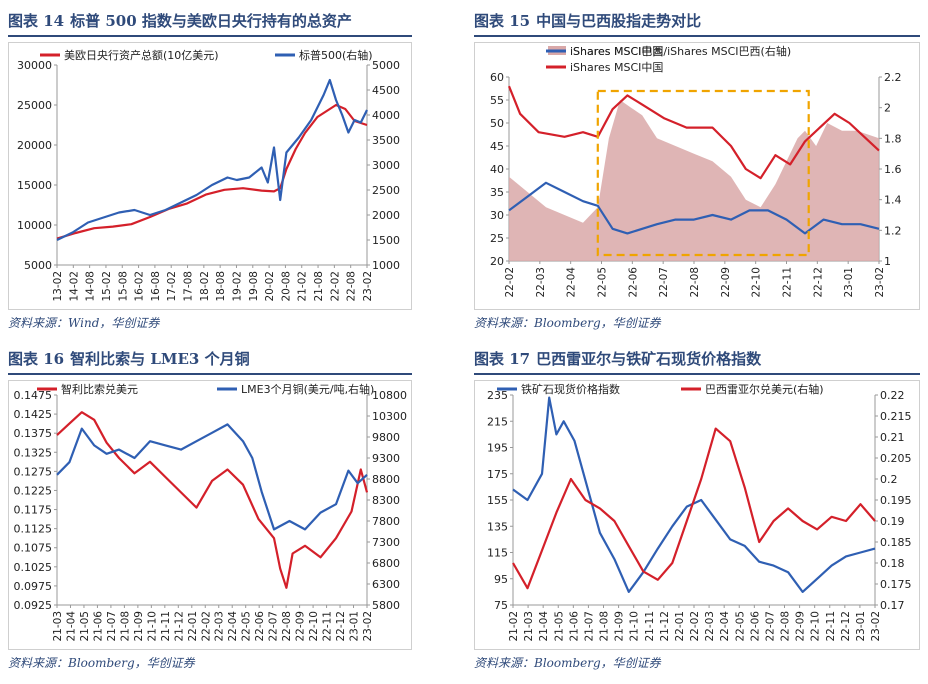 The image size is (928, 684). I want to click on left-tick-label: 45, so click(497, 146).